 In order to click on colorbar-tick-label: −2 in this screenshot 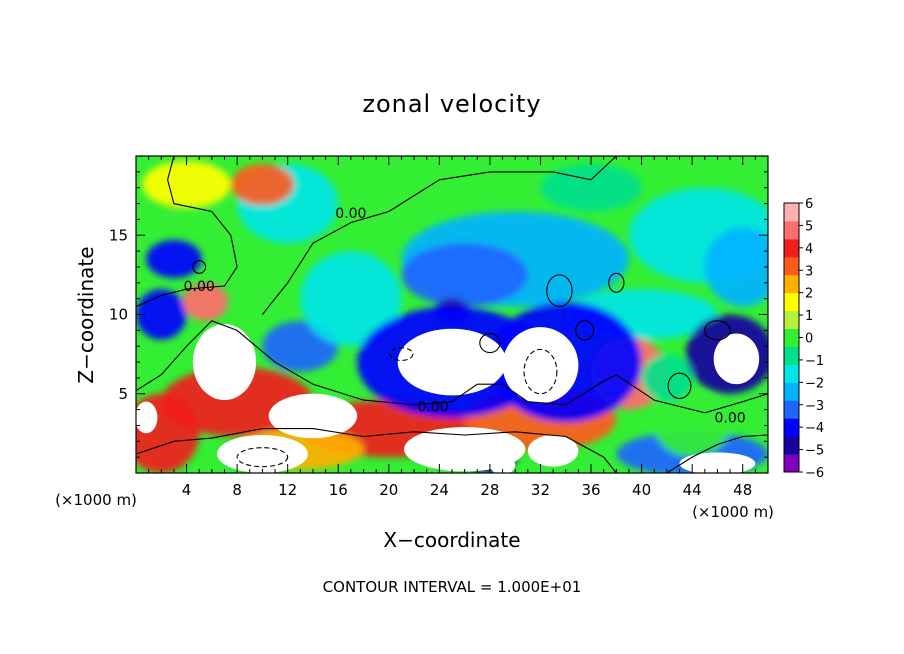, I will do `click(814, 383)`.